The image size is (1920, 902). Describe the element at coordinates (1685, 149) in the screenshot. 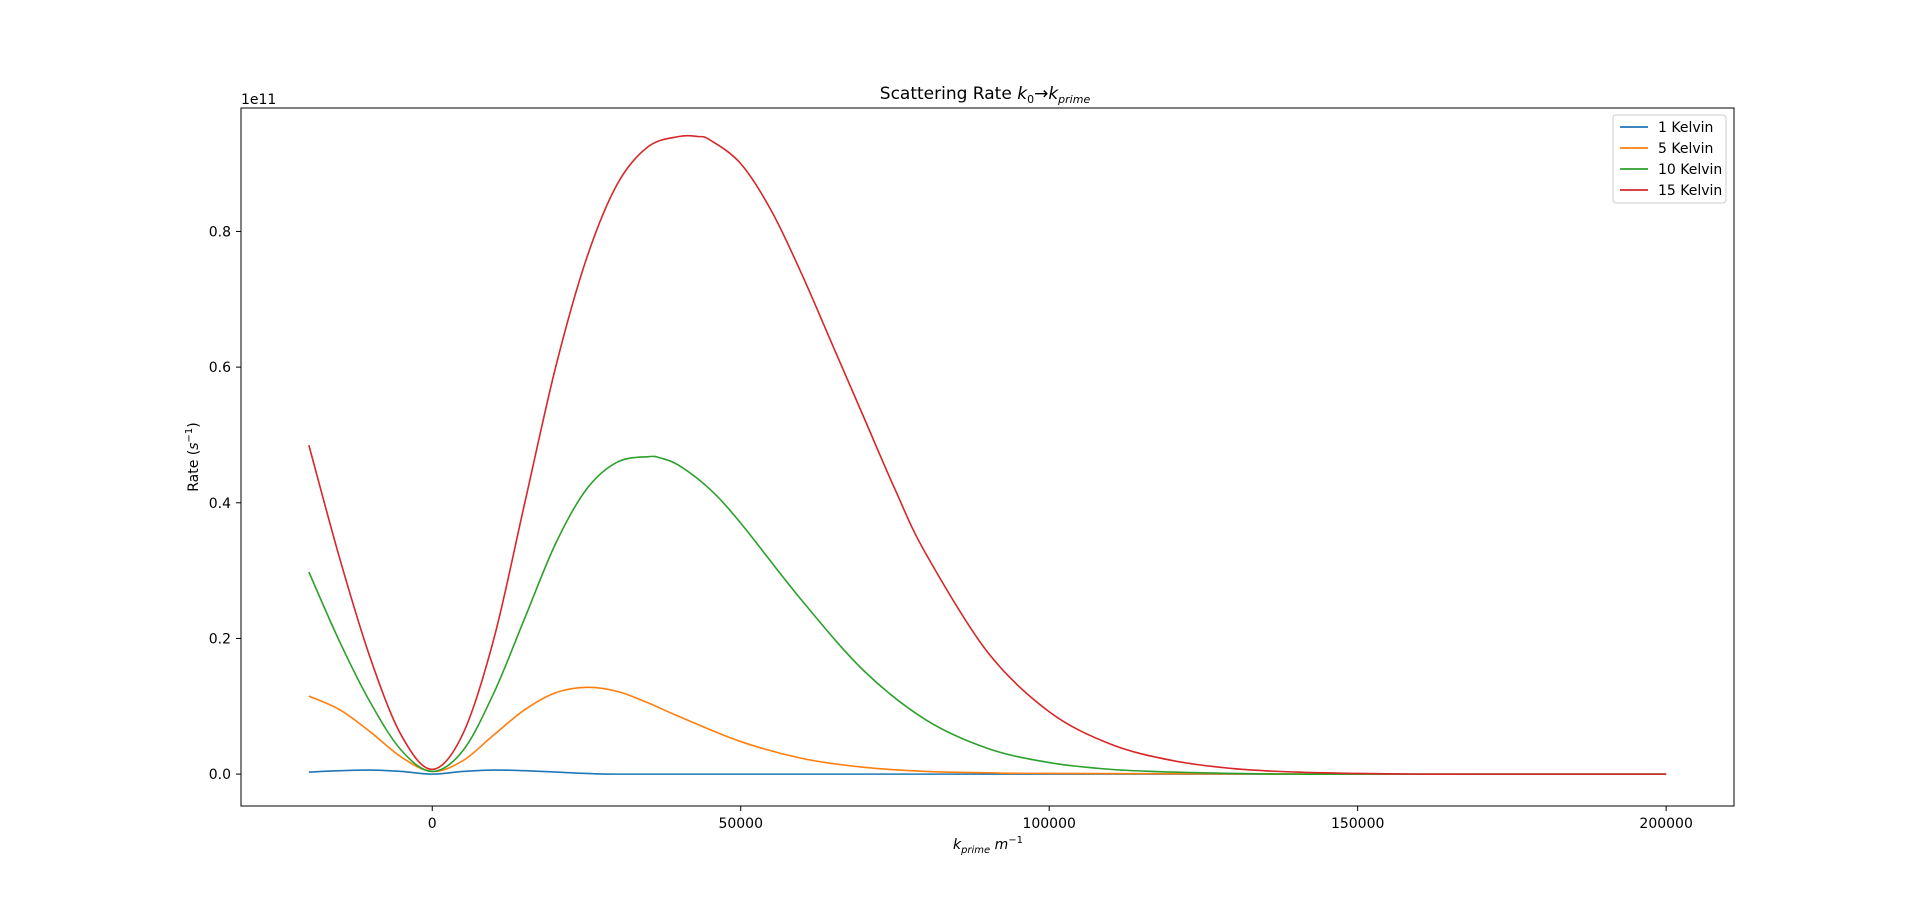

I see `legend-label: 5 Kelvin` at that location.